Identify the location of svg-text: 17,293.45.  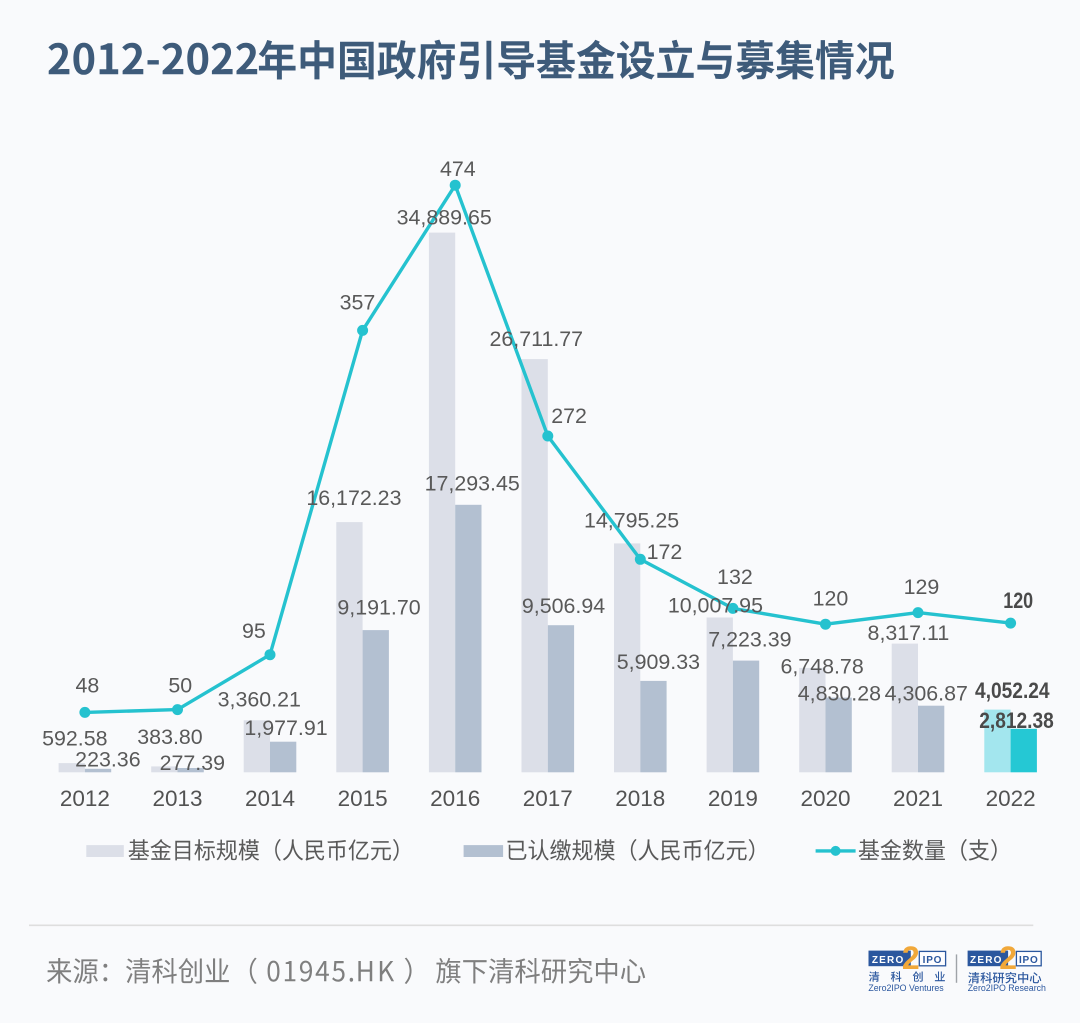
(472, 483).